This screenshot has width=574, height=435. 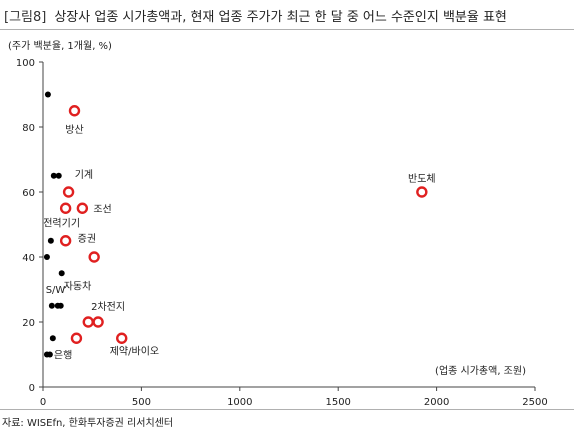 What do you see at coordinates (28, 193) in the screenshot?
I see `y-tick-label: 60` at bounding box center [28, 193].